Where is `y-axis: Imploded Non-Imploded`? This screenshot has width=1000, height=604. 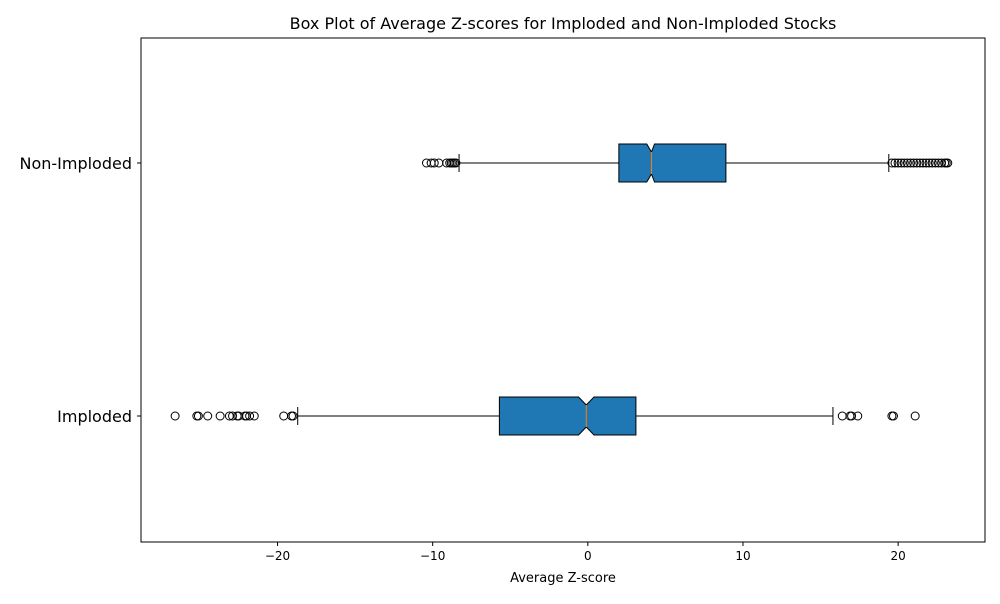
y-axis: Imploded Non-Imploded is located at coordinates (80, 290).